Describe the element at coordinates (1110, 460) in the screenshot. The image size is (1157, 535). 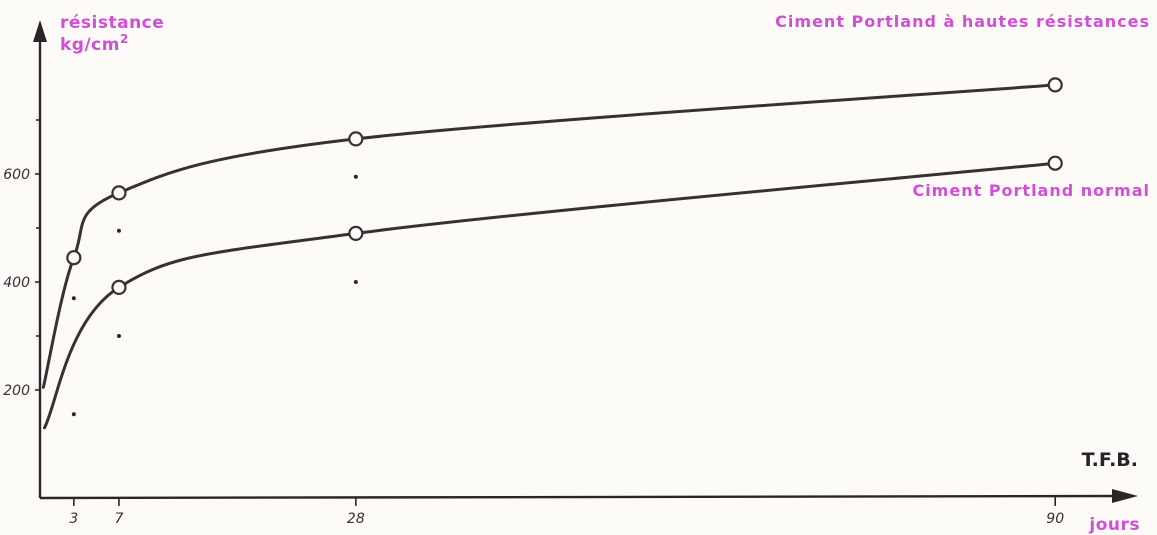
I see `source-note: T.F.B.` at that location.